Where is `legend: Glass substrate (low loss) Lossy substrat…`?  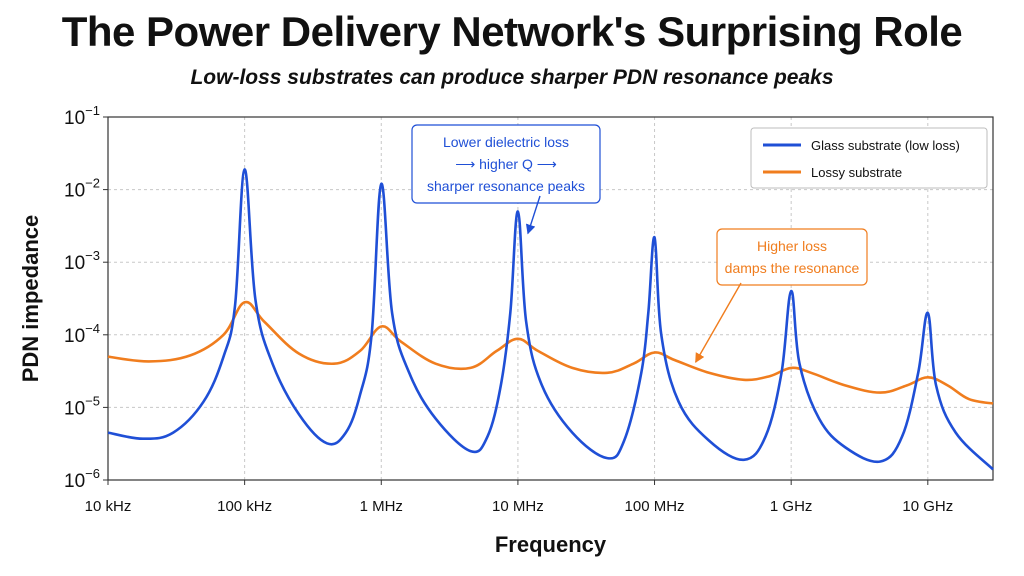 legend: Glass substrate (low loss) Lossy substrat… is located at coordinates (869, 158).